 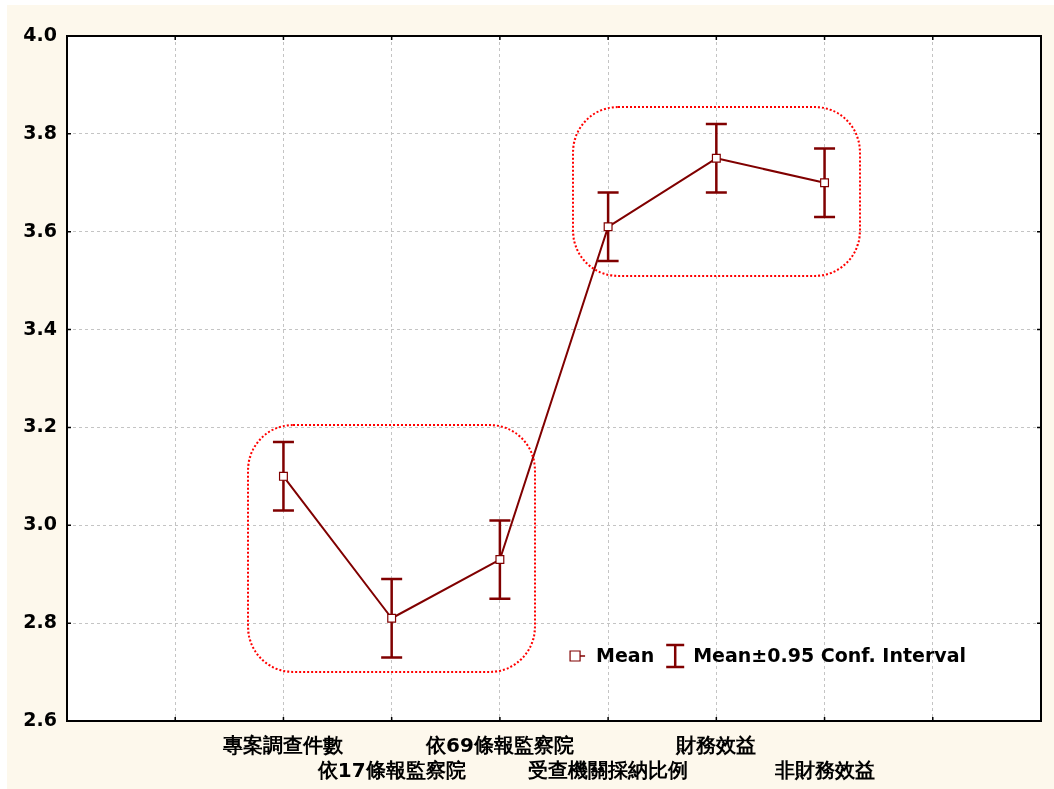 What do you see at coordinates (830, 654) in the screenshot?
I see `annotation: Mean±0.95 Conf. Interval` at bounding box center [830, 654].